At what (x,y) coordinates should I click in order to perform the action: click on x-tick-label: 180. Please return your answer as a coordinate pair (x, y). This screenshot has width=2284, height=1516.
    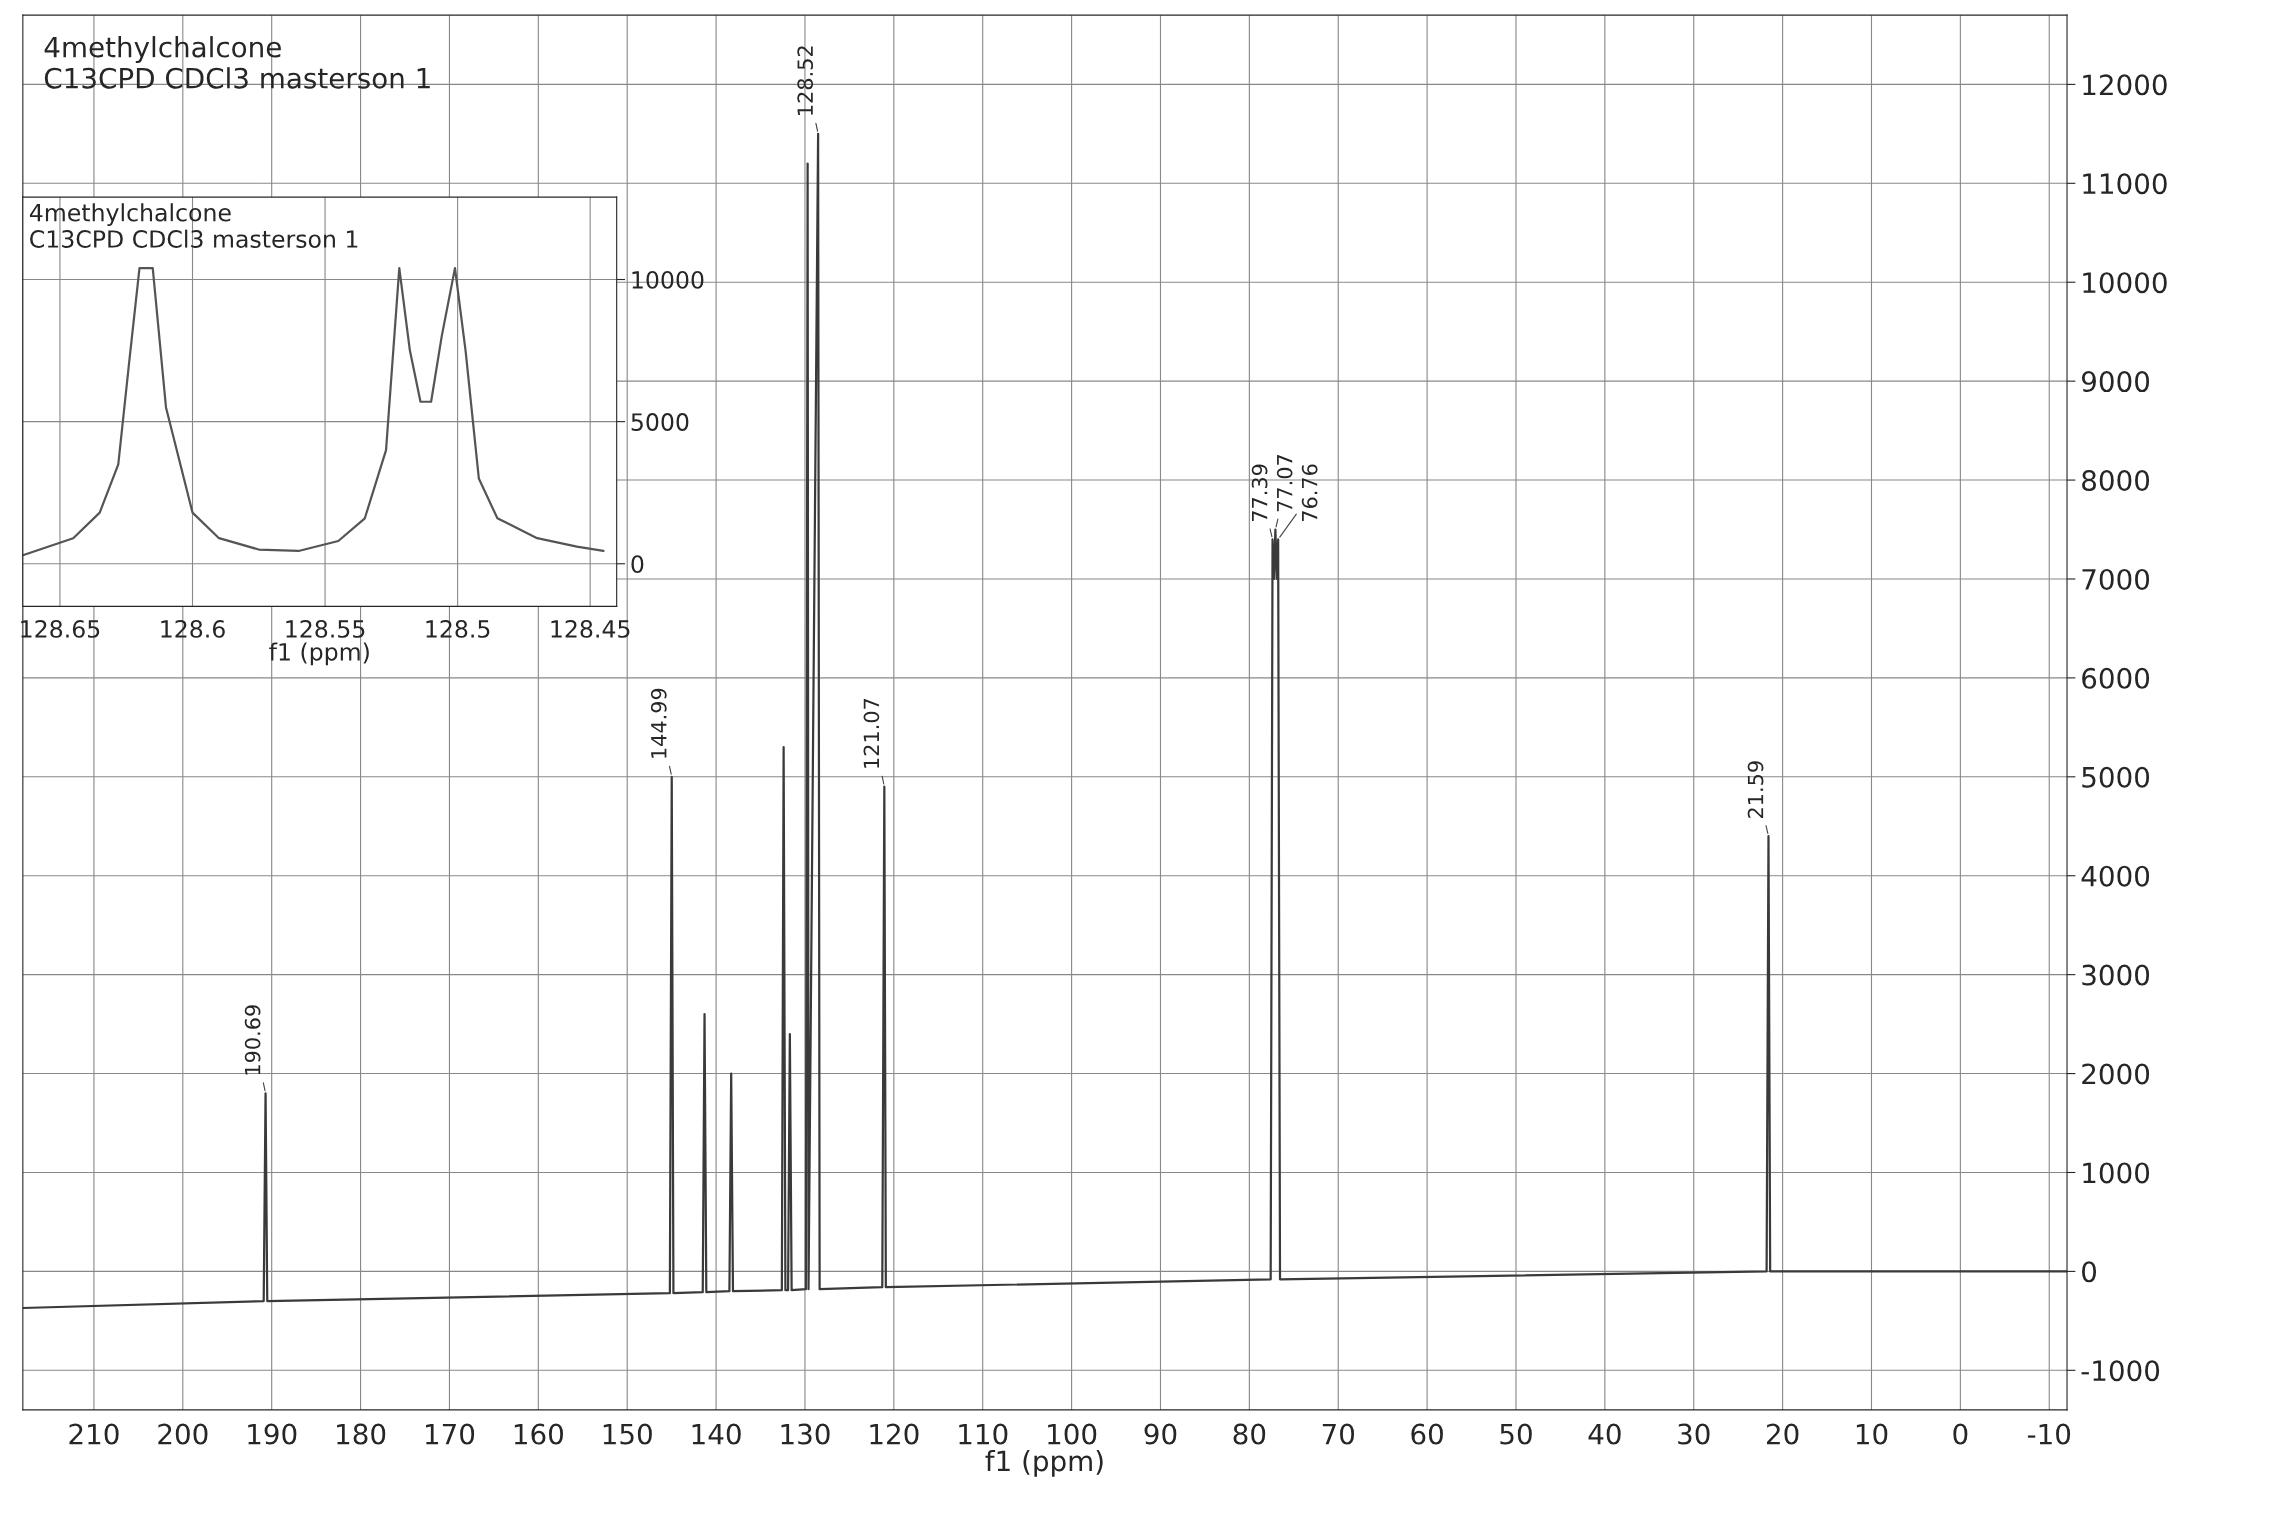
    Looking at the image, I should click on (361, 1434).